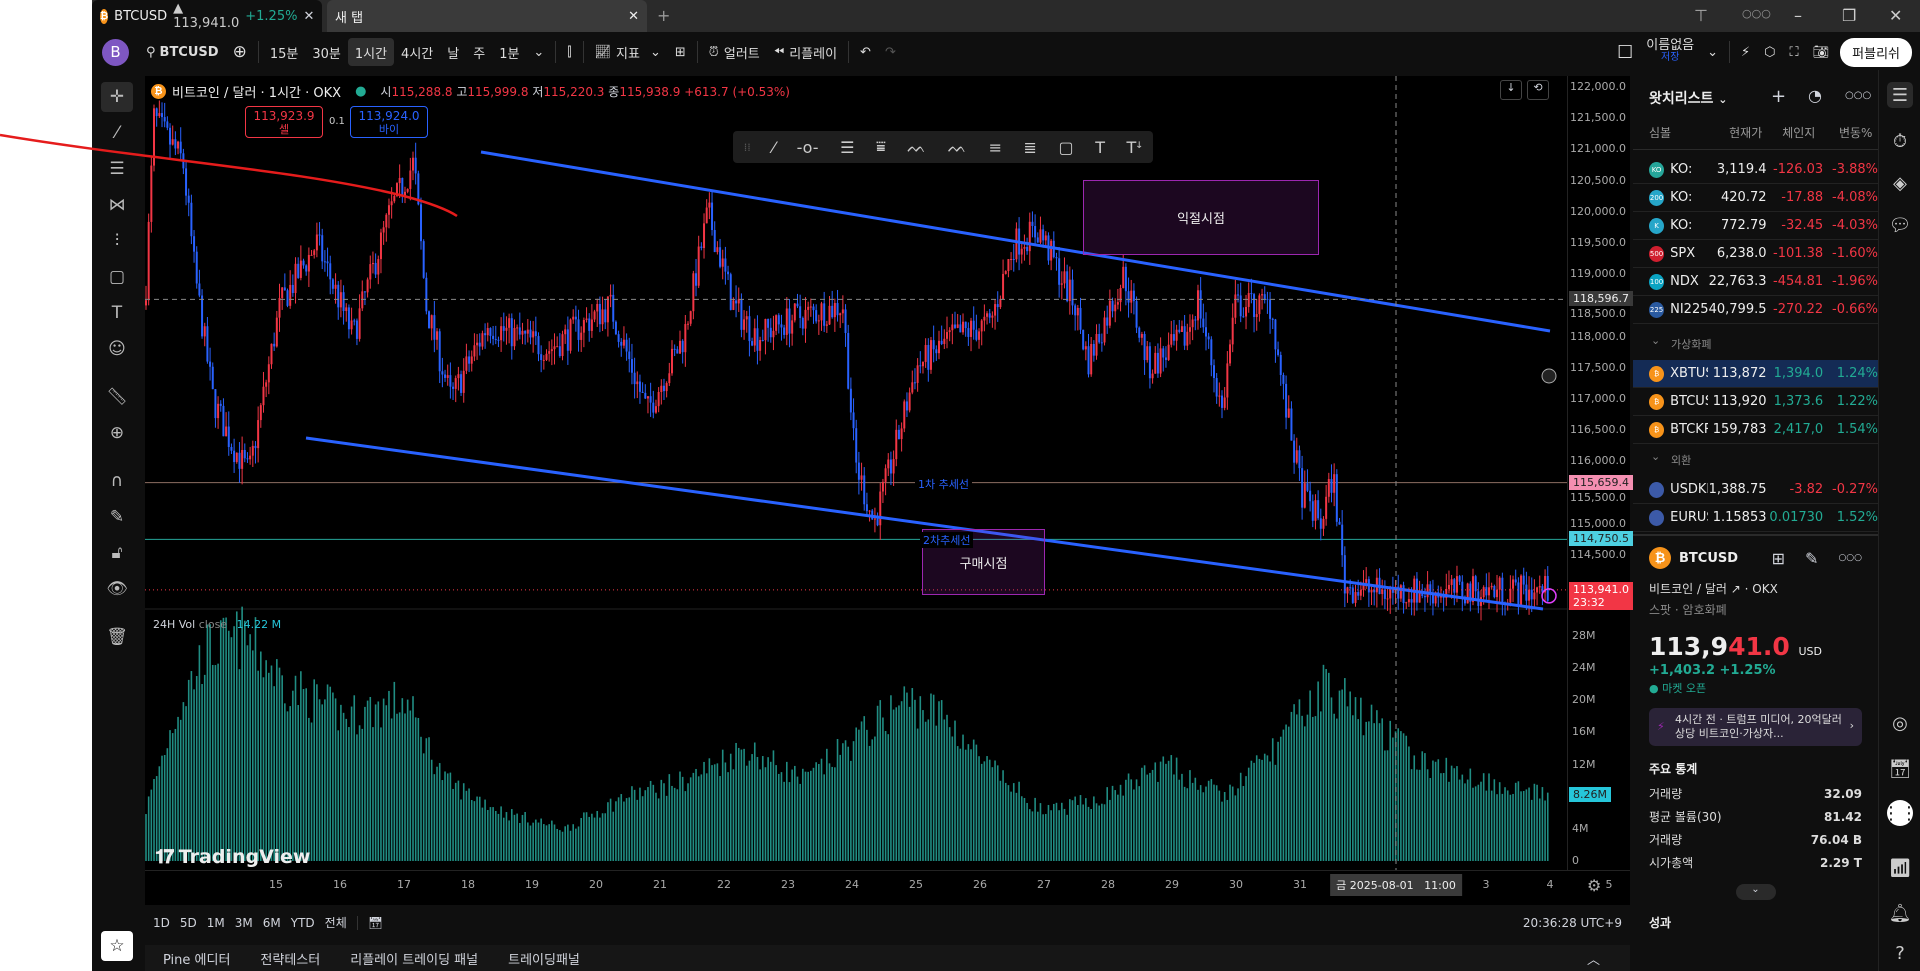 This screenshot has width=1920, height=971. Describe the element at coordinates (1900, 183) in the screenshot. I see `layers-icon: ◈` at that location.